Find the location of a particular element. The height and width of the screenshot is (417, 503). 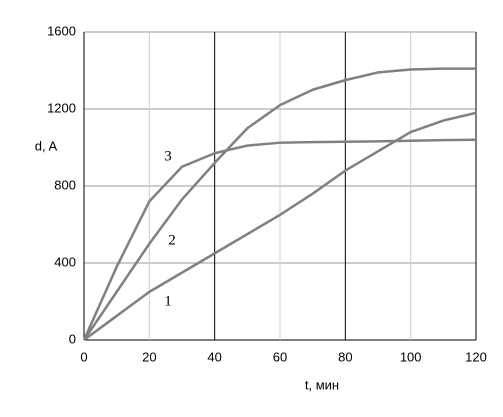

series-label: 3 is located at coordinates (168, 156).